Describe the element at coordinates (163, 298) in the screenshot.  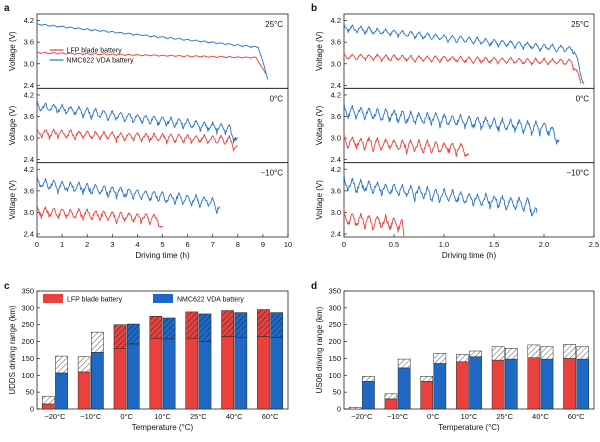
I see `legend-swatch-nmc` at that location.